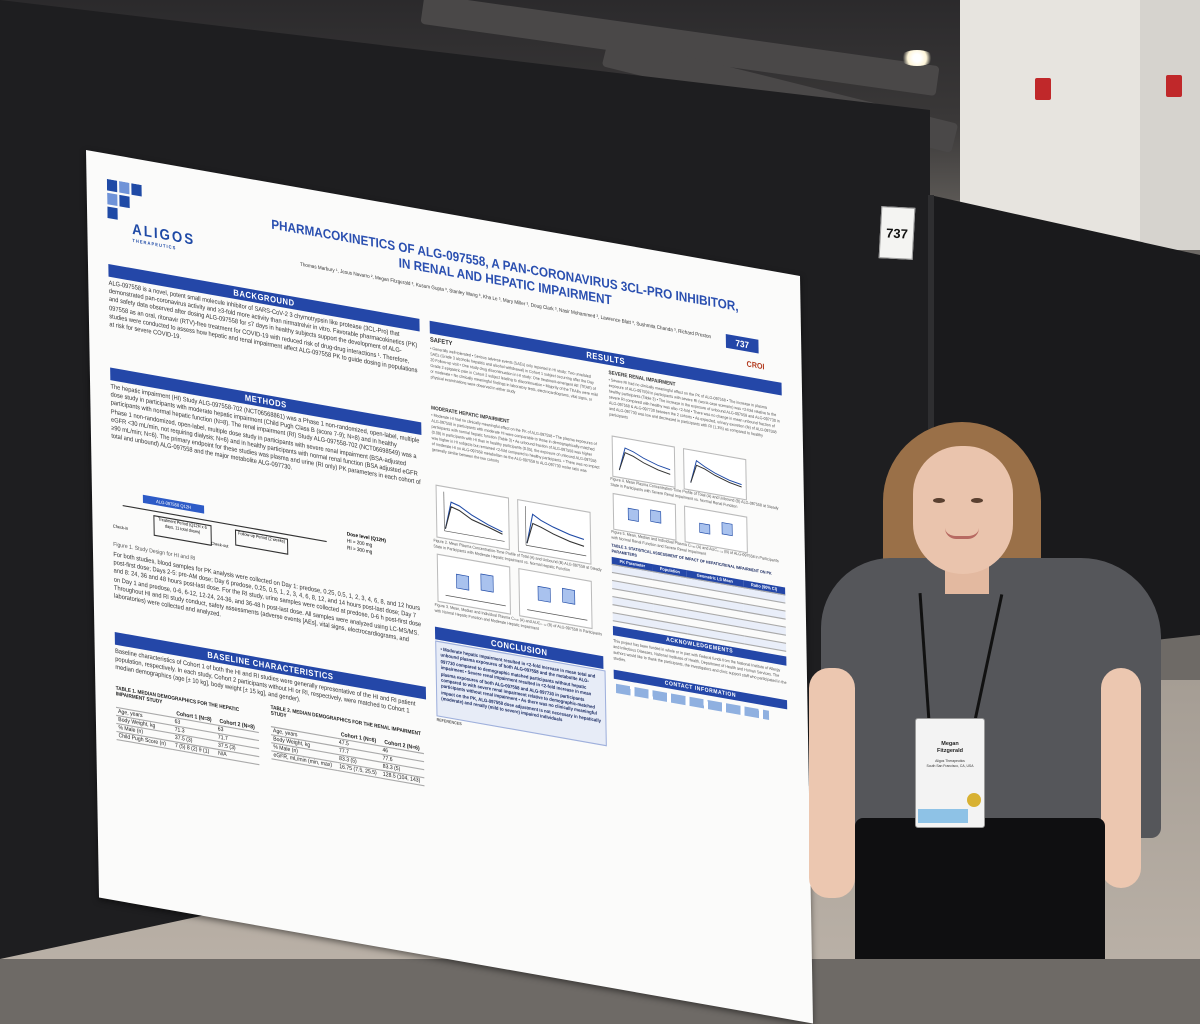 Image resolution: width=1200 pixels, height=1024 pixels. I want to click on presenter-pants, so click(980, 888).